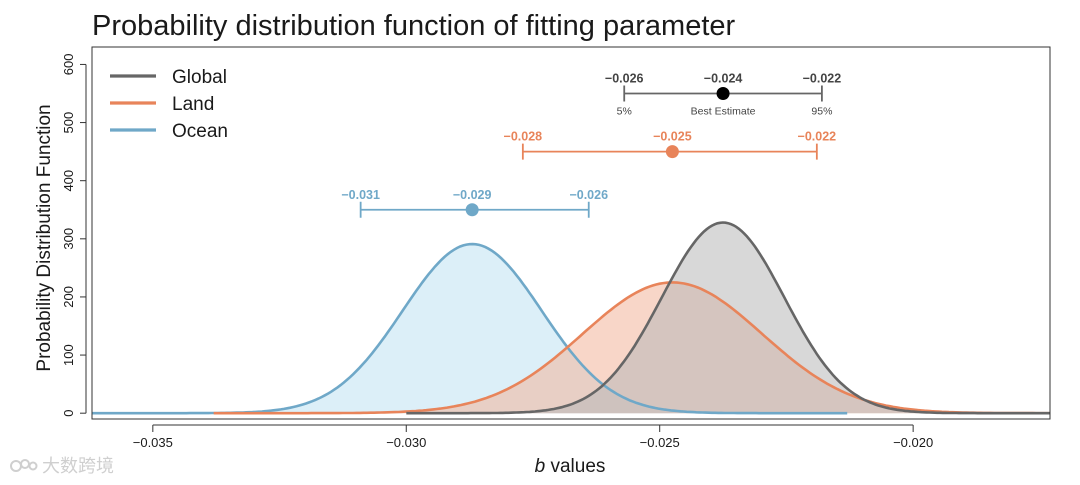  What do you see at coordinates (68, 355) in the screenshot?
I see `y-tick-label: 100` at bounding box center [68, 355].